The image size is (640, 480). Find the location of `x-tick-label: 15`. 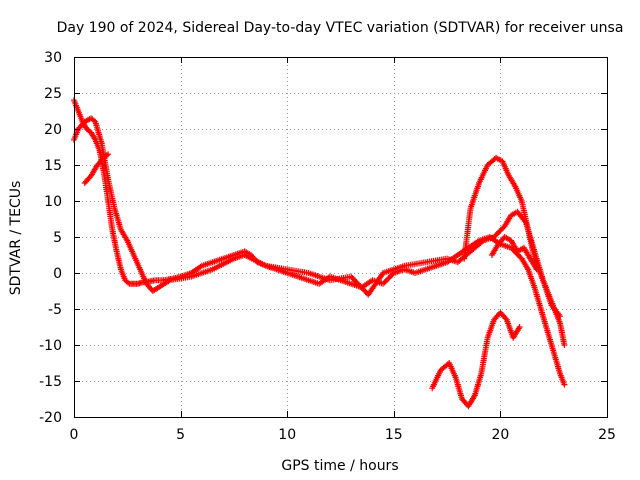

x-tick-label: 15 is located at coordinates (394, 435).